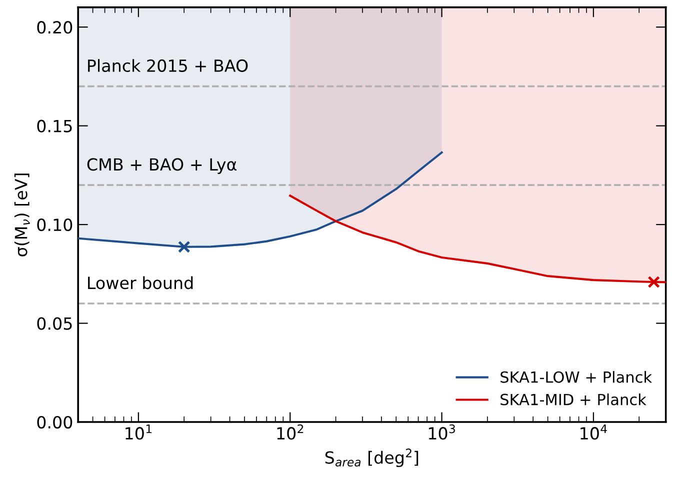  Describe the element at coordinates (290, 432) in the screenshot. I see `x-tick-label: 10$^{2}$` at that location.